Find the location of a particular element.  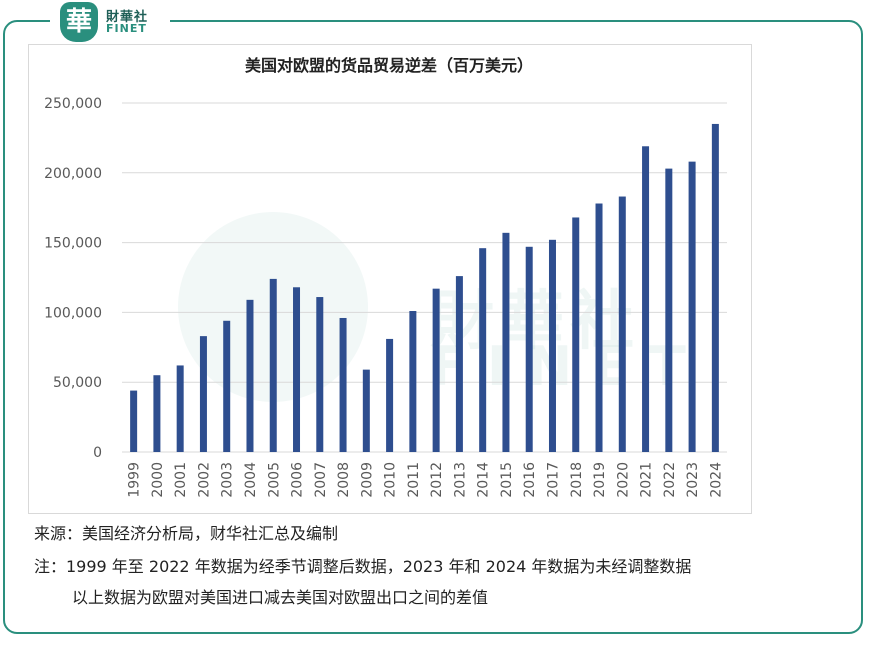

bar-2015 is located at coordinates (506, 342).